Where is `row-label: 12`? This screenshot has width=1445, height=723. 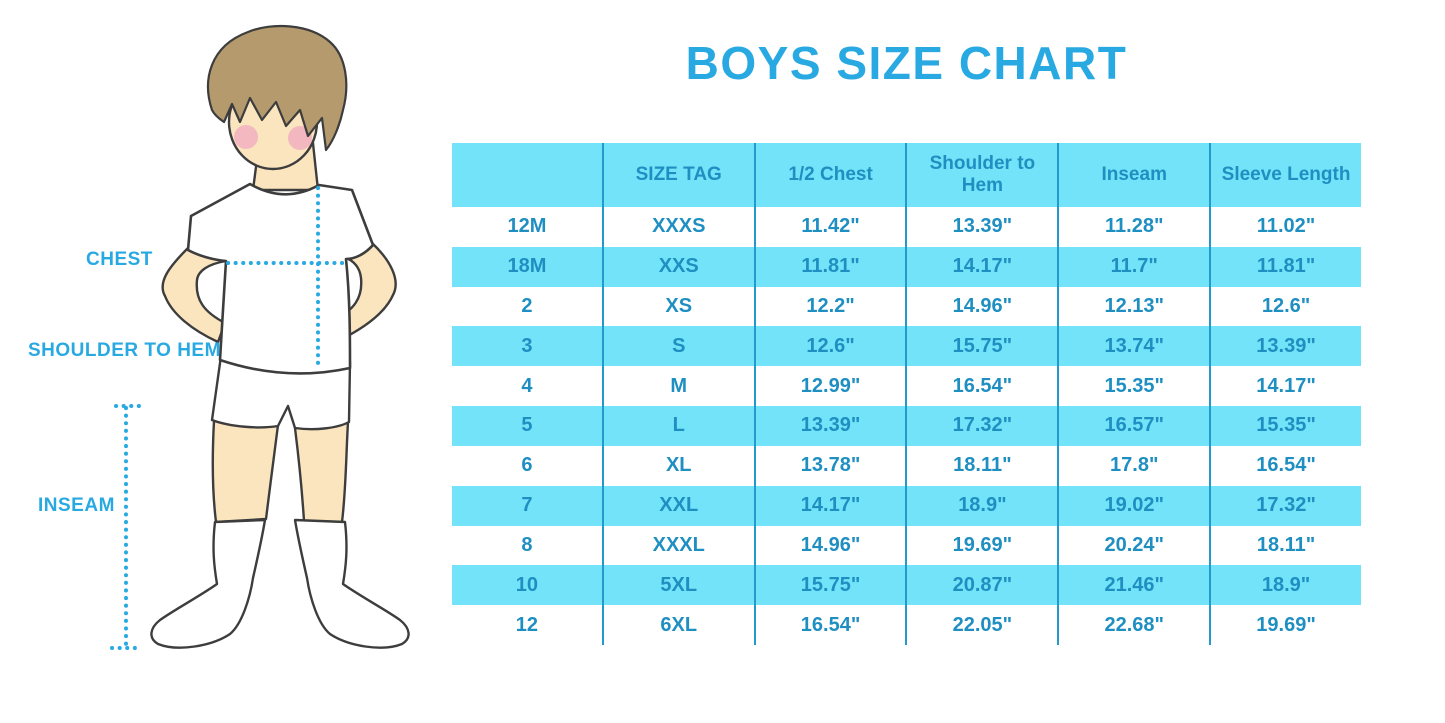 row-label: 12 is located at coordinates (528, 625).